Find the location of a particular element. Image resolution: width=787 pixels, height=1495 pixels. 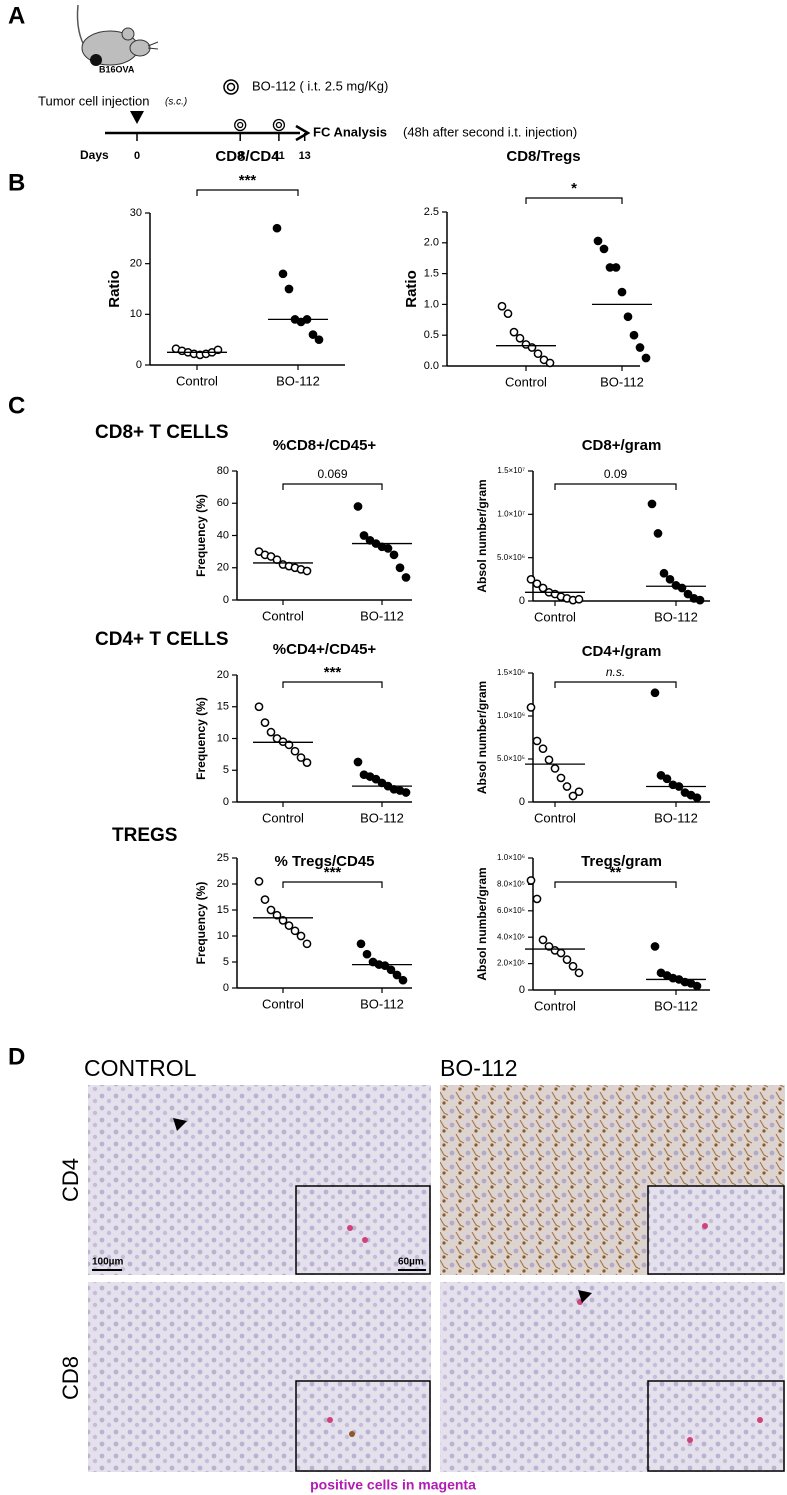

y-tick-label: 2.0×10⁵ is located at coordinates (511, 963).